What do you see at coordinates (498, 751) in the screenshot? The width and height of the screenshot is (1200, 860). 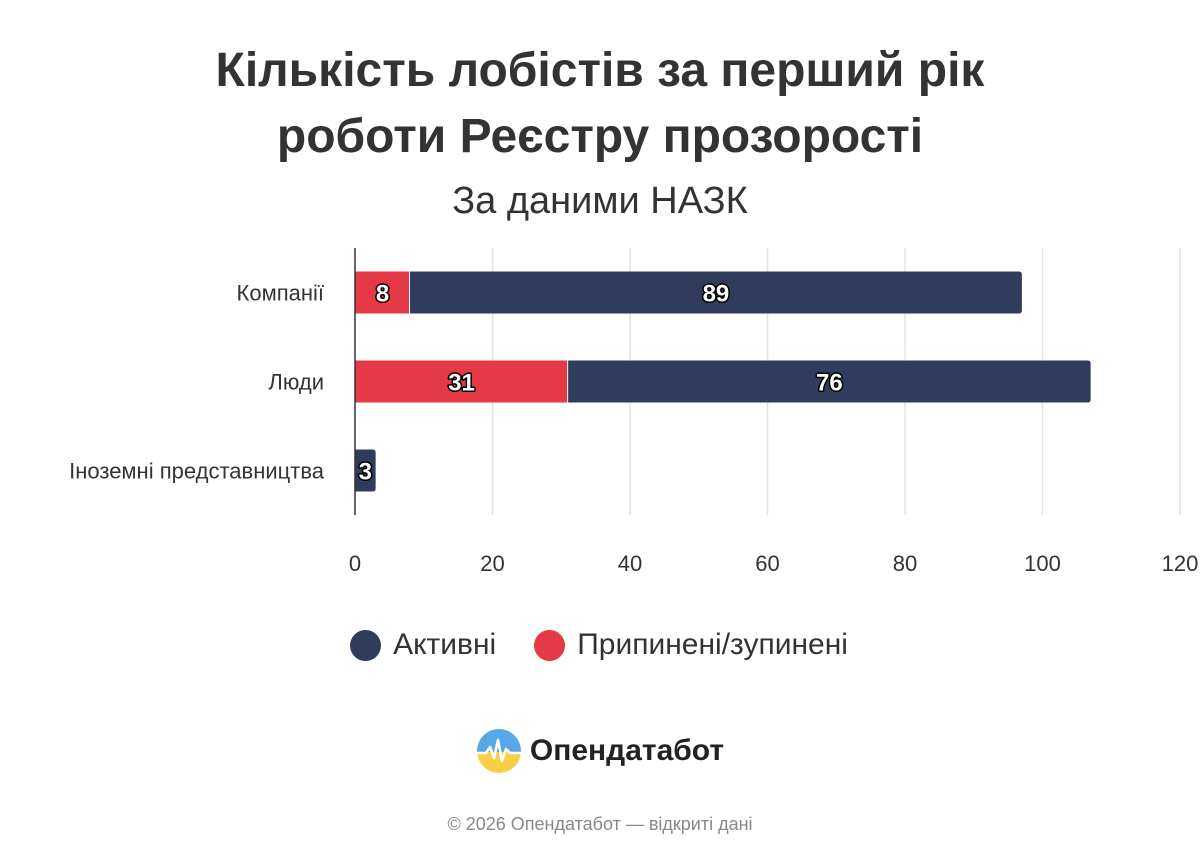 I see `opendatabot-logo-icon` at bounding box center [498, 751].